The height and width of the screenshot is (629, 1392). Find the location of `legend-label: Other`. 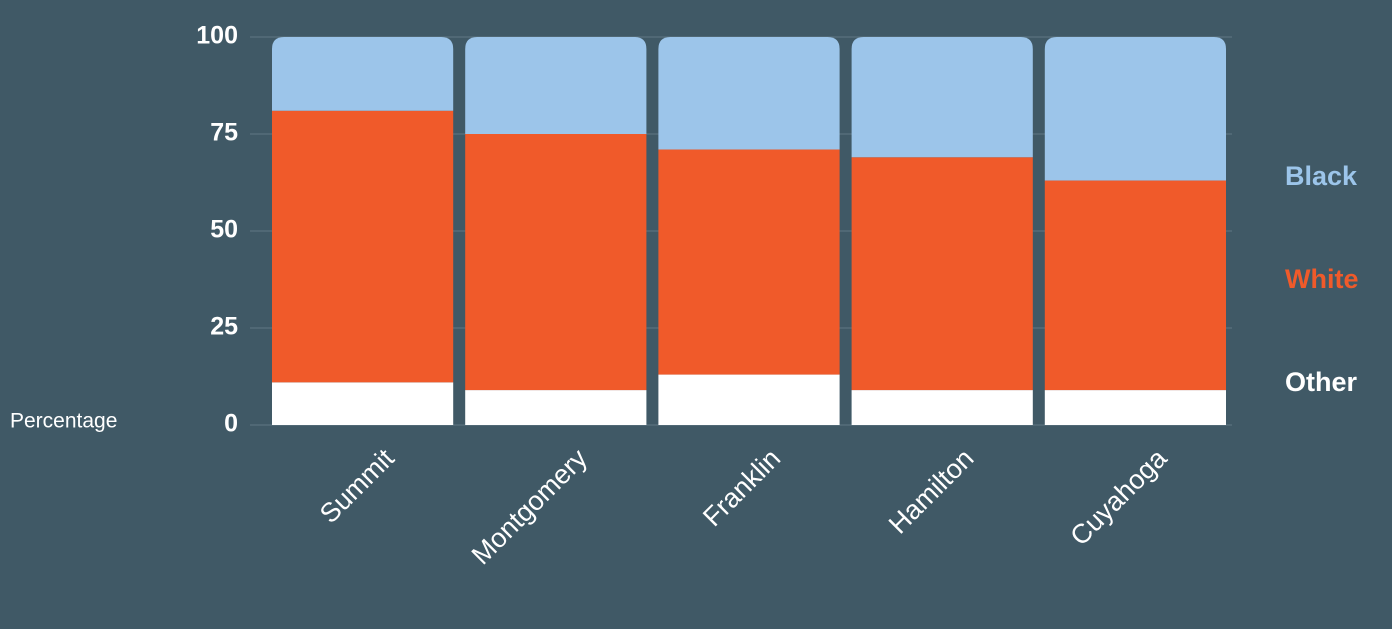

legend-label: Other is located at coordinates (1321, 382).